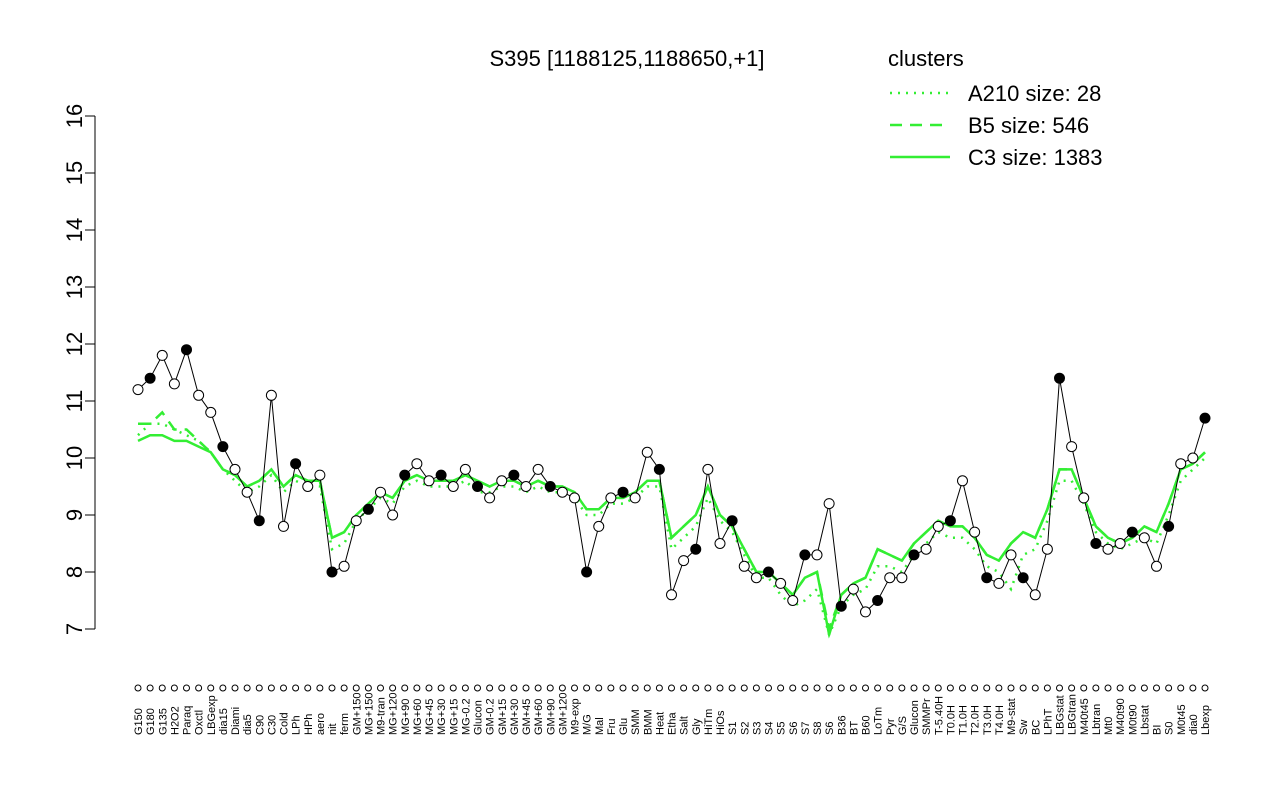 The height and width of the screenshot is (800, 1280). I want to click on x-tick-label: T1.0H, so click(964, 720).